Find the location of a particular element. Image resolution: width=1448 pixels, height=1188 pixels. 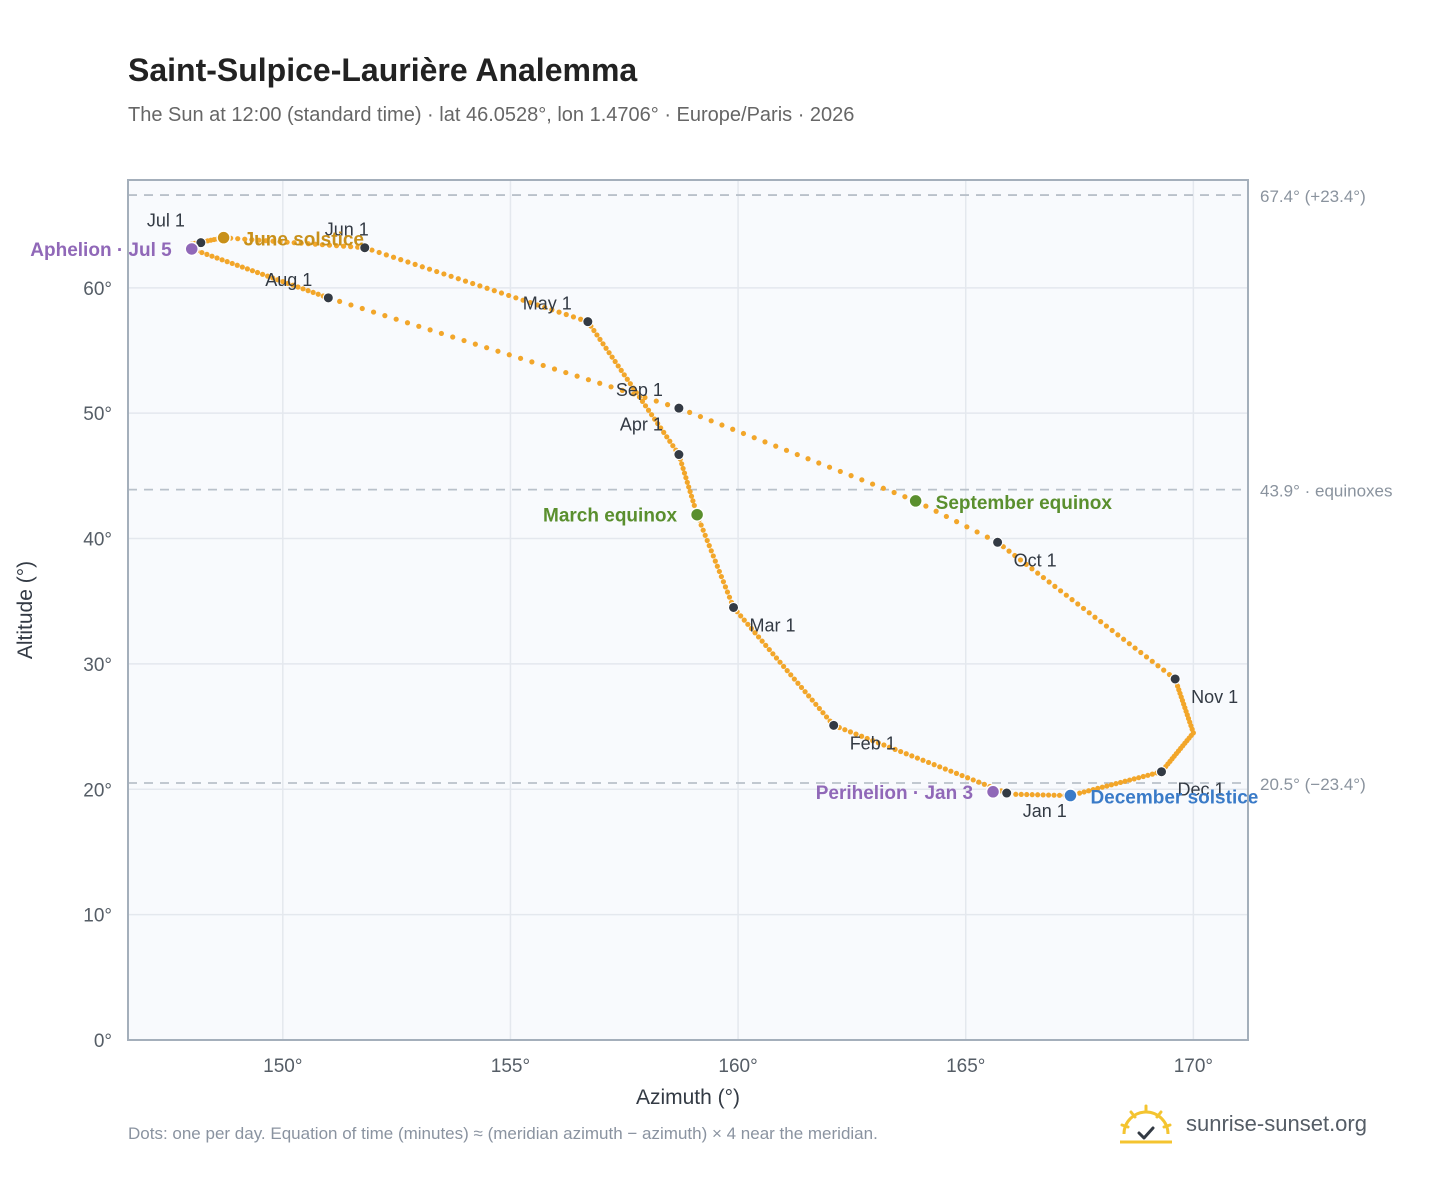

month-label: Jun 1 is located at coordinates (347, 230).